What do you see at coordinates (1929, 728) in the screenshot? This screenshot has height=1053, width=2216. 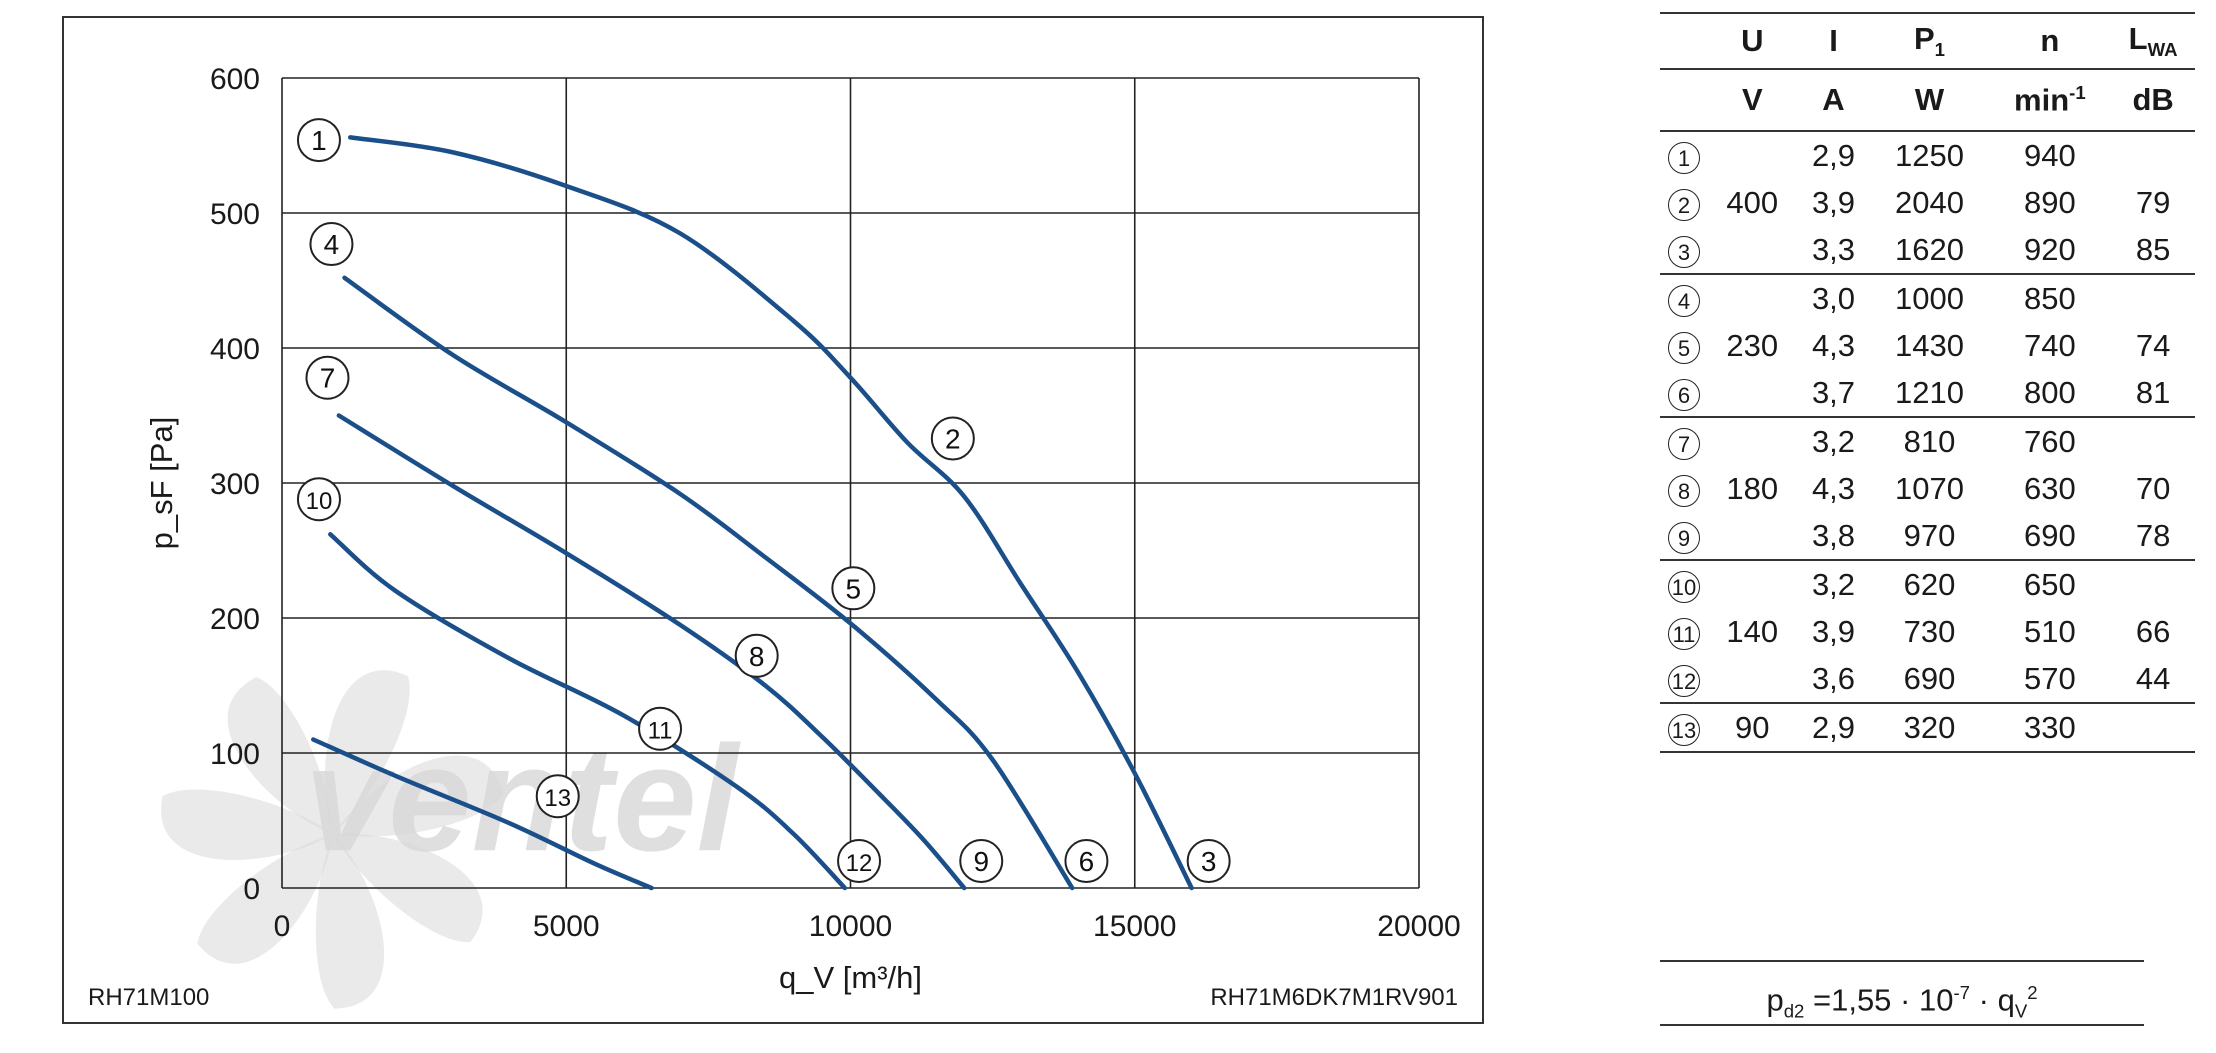 I see `cell-p: 320` at bounding box center [1929, 728].